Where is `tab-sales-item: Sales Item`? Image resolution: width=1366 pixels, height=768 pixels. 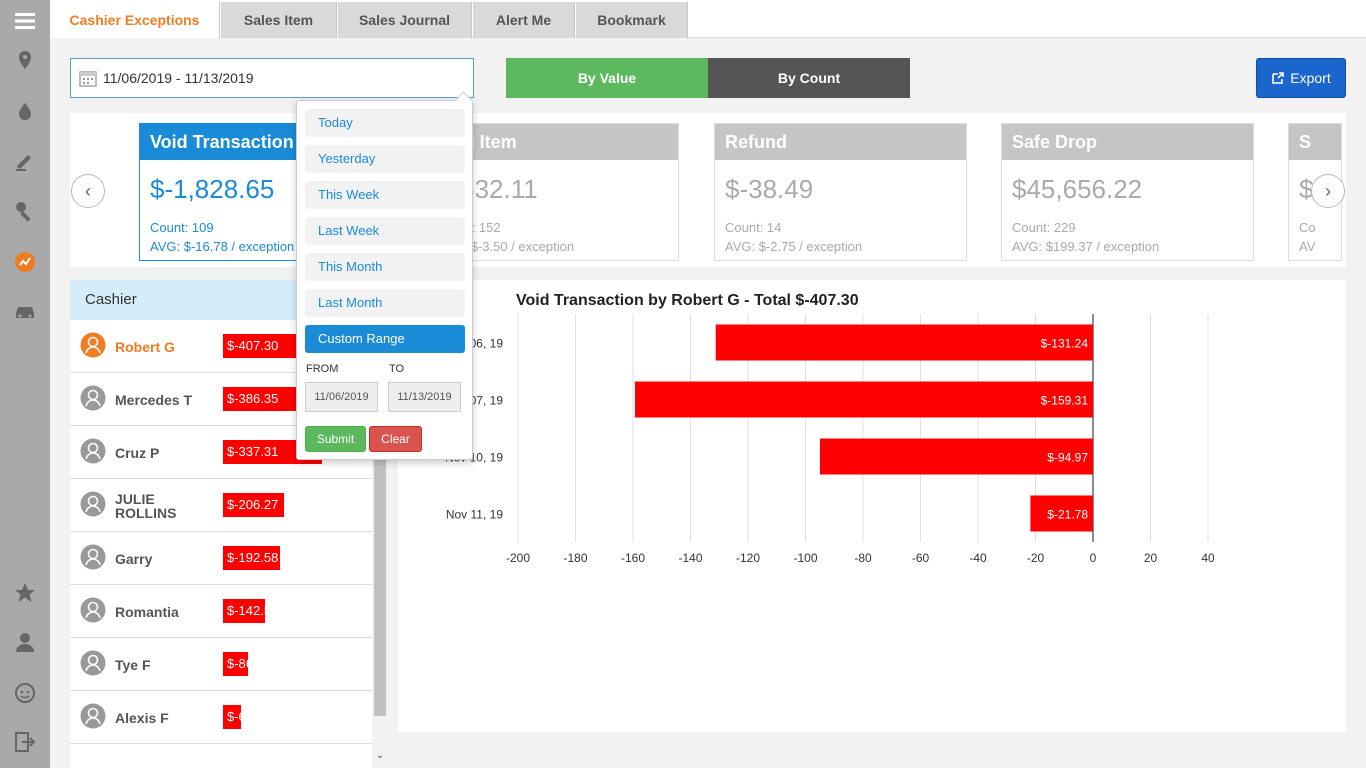 tab-sales-item: Sales Item is located at coordinates (279, 20).